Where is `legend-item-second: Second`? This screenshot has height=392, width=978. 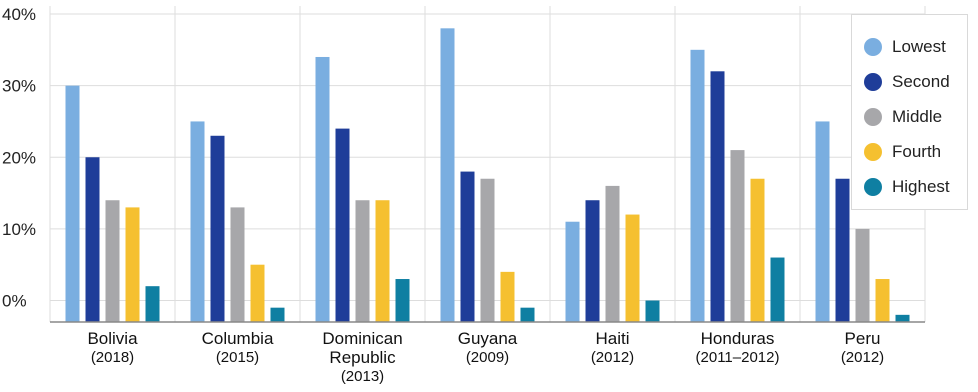 legend-item-second: Second is located at coordinates (915, 81).